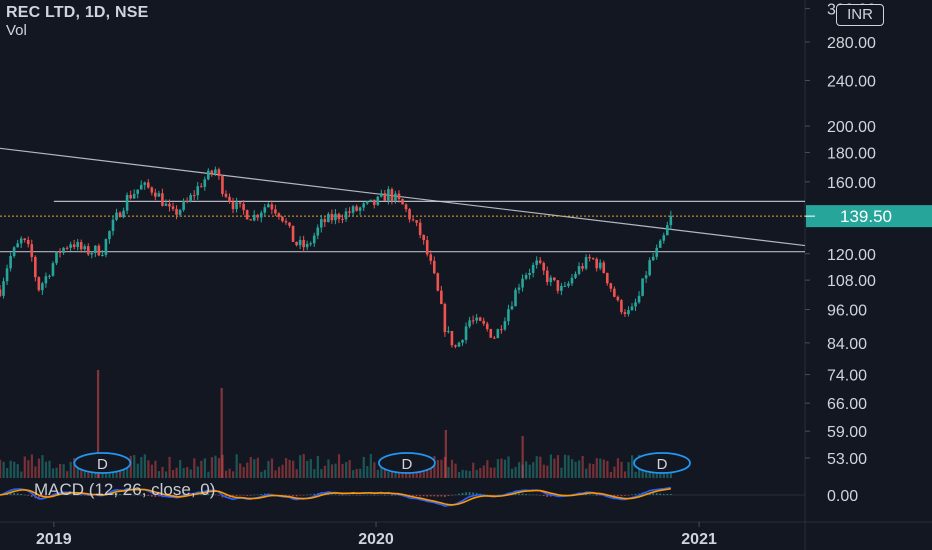 The width and height of the screenshot is (932, 550). I want to click on price-tick-label: 59.00, so click(847, 432).